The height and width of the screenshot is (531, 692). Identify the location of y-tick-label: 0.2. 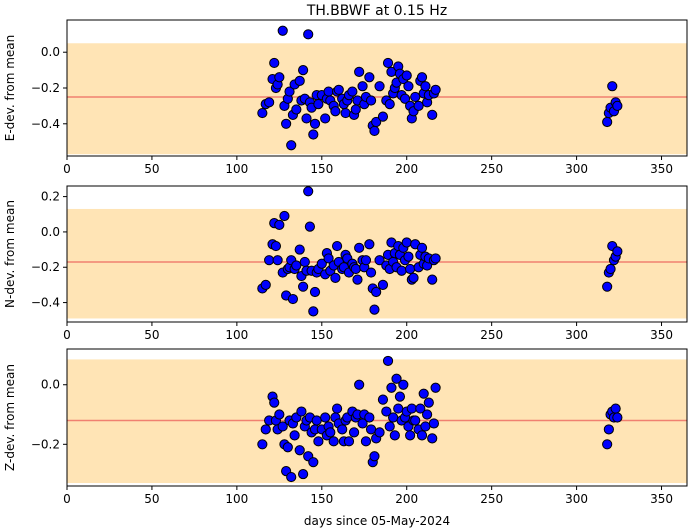
(50, 197).